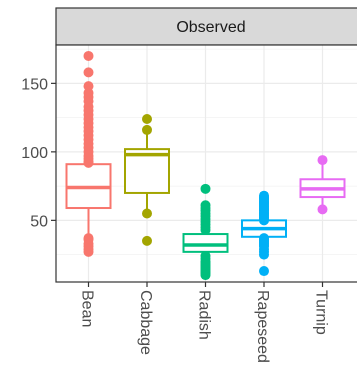 Image resolution: width=357 pixels, height=383 pixels. I want to click on y-tick-label: 150, so click(34, 84).